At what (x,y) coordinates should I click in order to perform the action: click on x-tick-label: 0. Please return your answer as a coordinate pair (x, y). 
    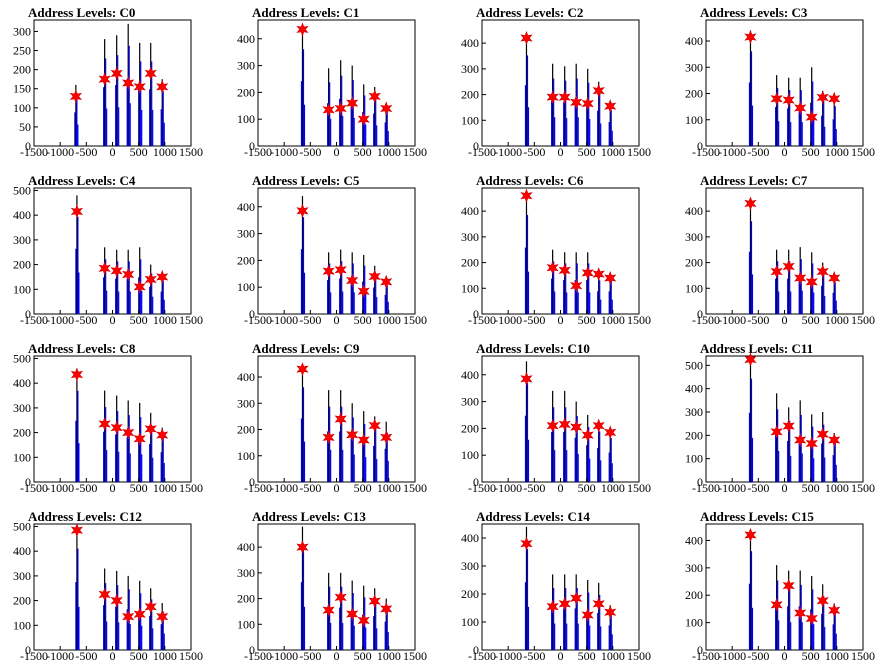
    Looking at the image, I should click on (337, 656).